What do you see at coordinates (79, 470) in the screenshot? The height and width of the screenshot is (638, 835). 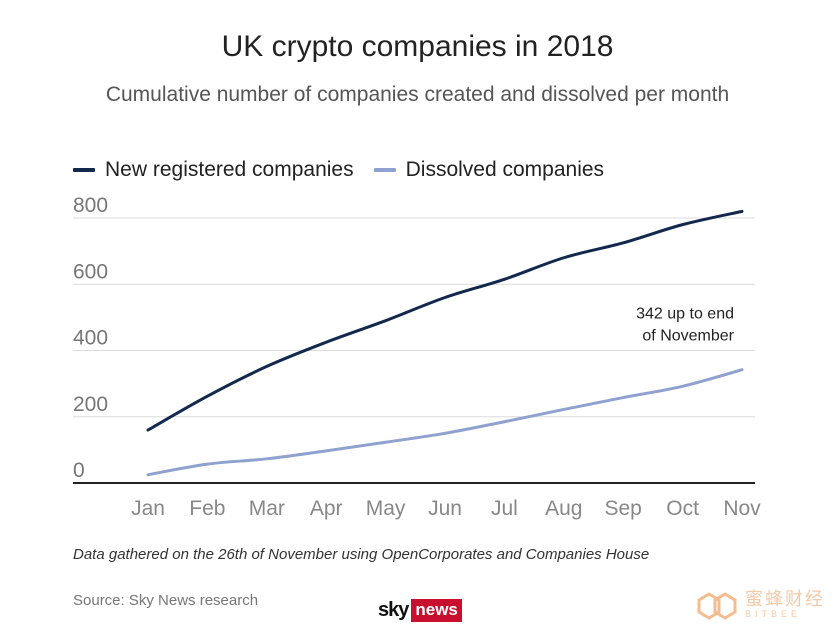 I see `y-tick-label-0: 0` at bounding box center [79, 470].